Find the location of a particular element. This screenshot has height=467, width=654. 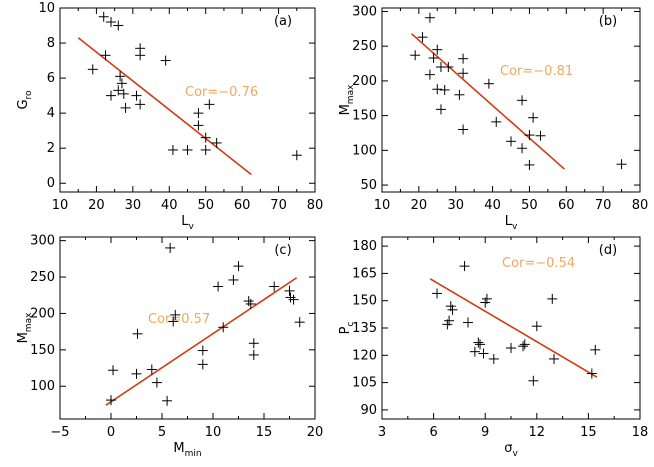

x-axis-label: Lv is located at coordinates (187, 223).